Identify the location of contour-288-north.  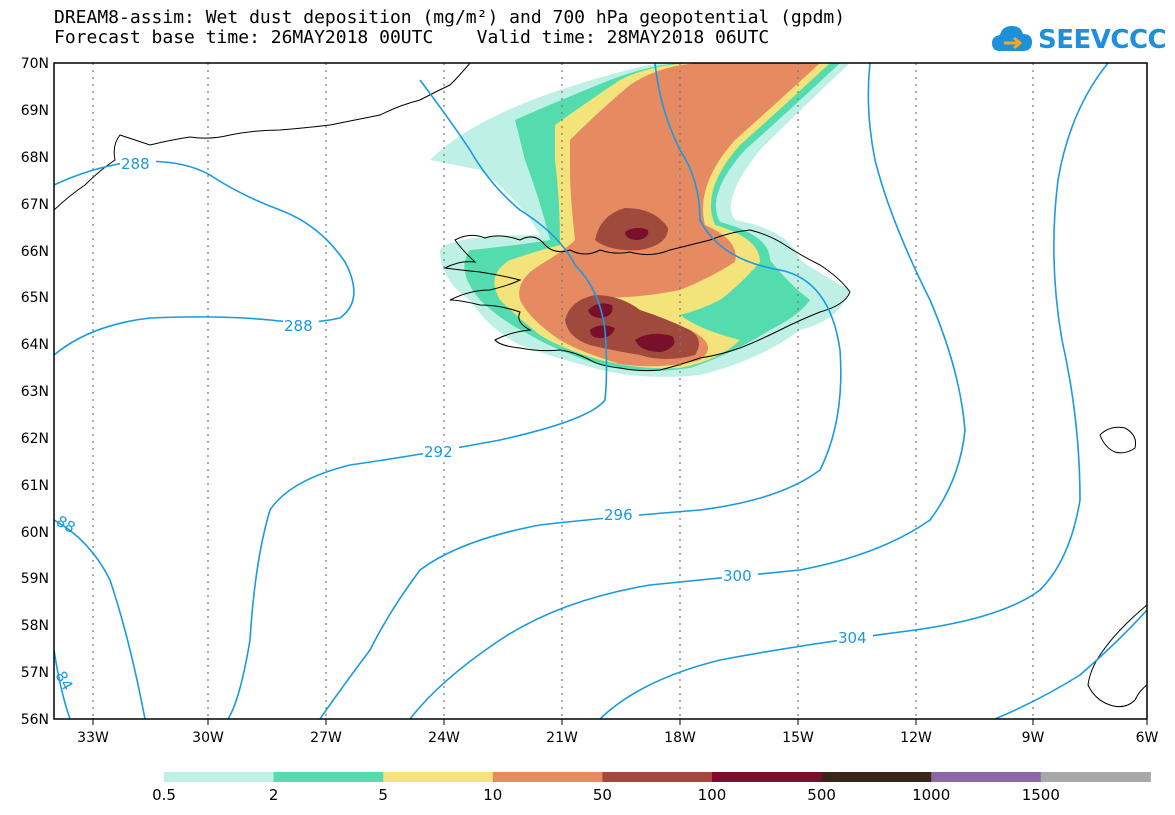
(204, 258).